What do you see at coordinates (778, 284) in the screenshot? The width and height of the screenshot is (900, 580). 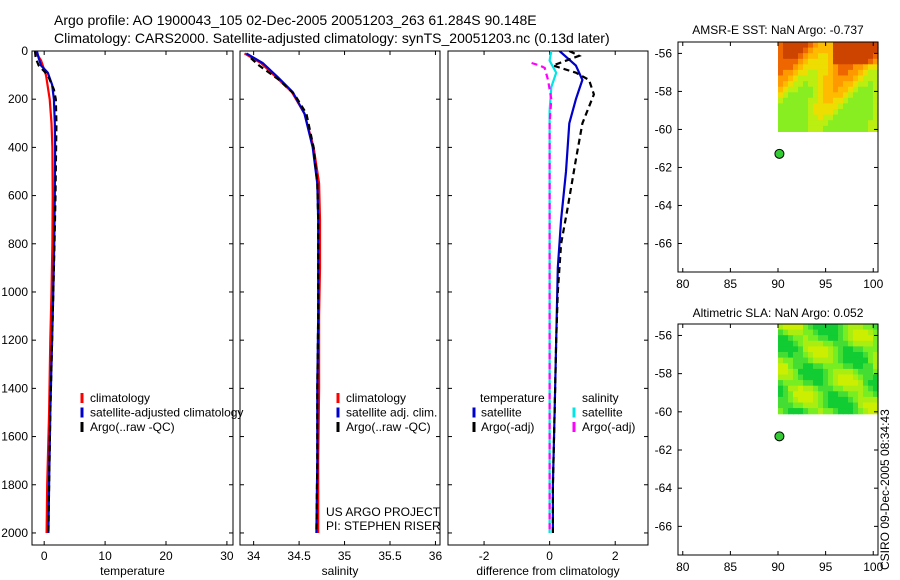 I see `amsre-sst-lon-tick-label: 90` at bounding box center [778, 284].